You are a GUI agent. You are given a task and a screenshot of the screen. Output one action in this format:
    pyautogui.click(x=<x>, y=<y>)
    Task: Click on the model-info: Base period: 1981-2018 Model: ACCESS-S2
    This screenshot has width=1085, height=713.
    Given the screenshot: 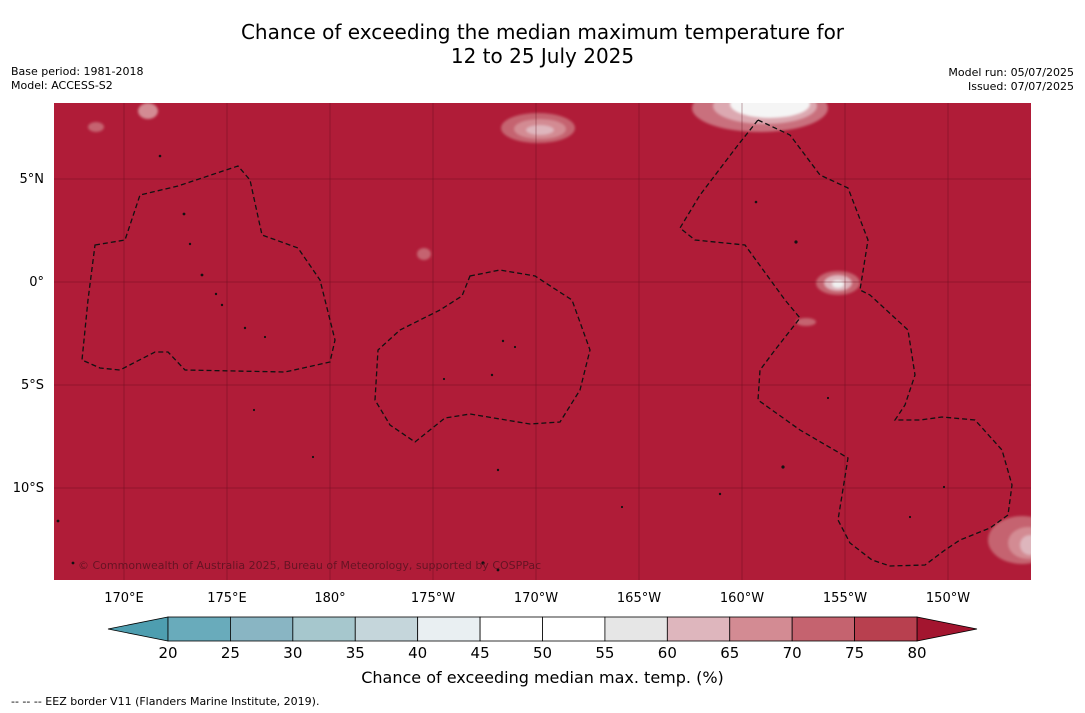 What is the action you would take?
    pyautogui.click(x=77, y=79)
    